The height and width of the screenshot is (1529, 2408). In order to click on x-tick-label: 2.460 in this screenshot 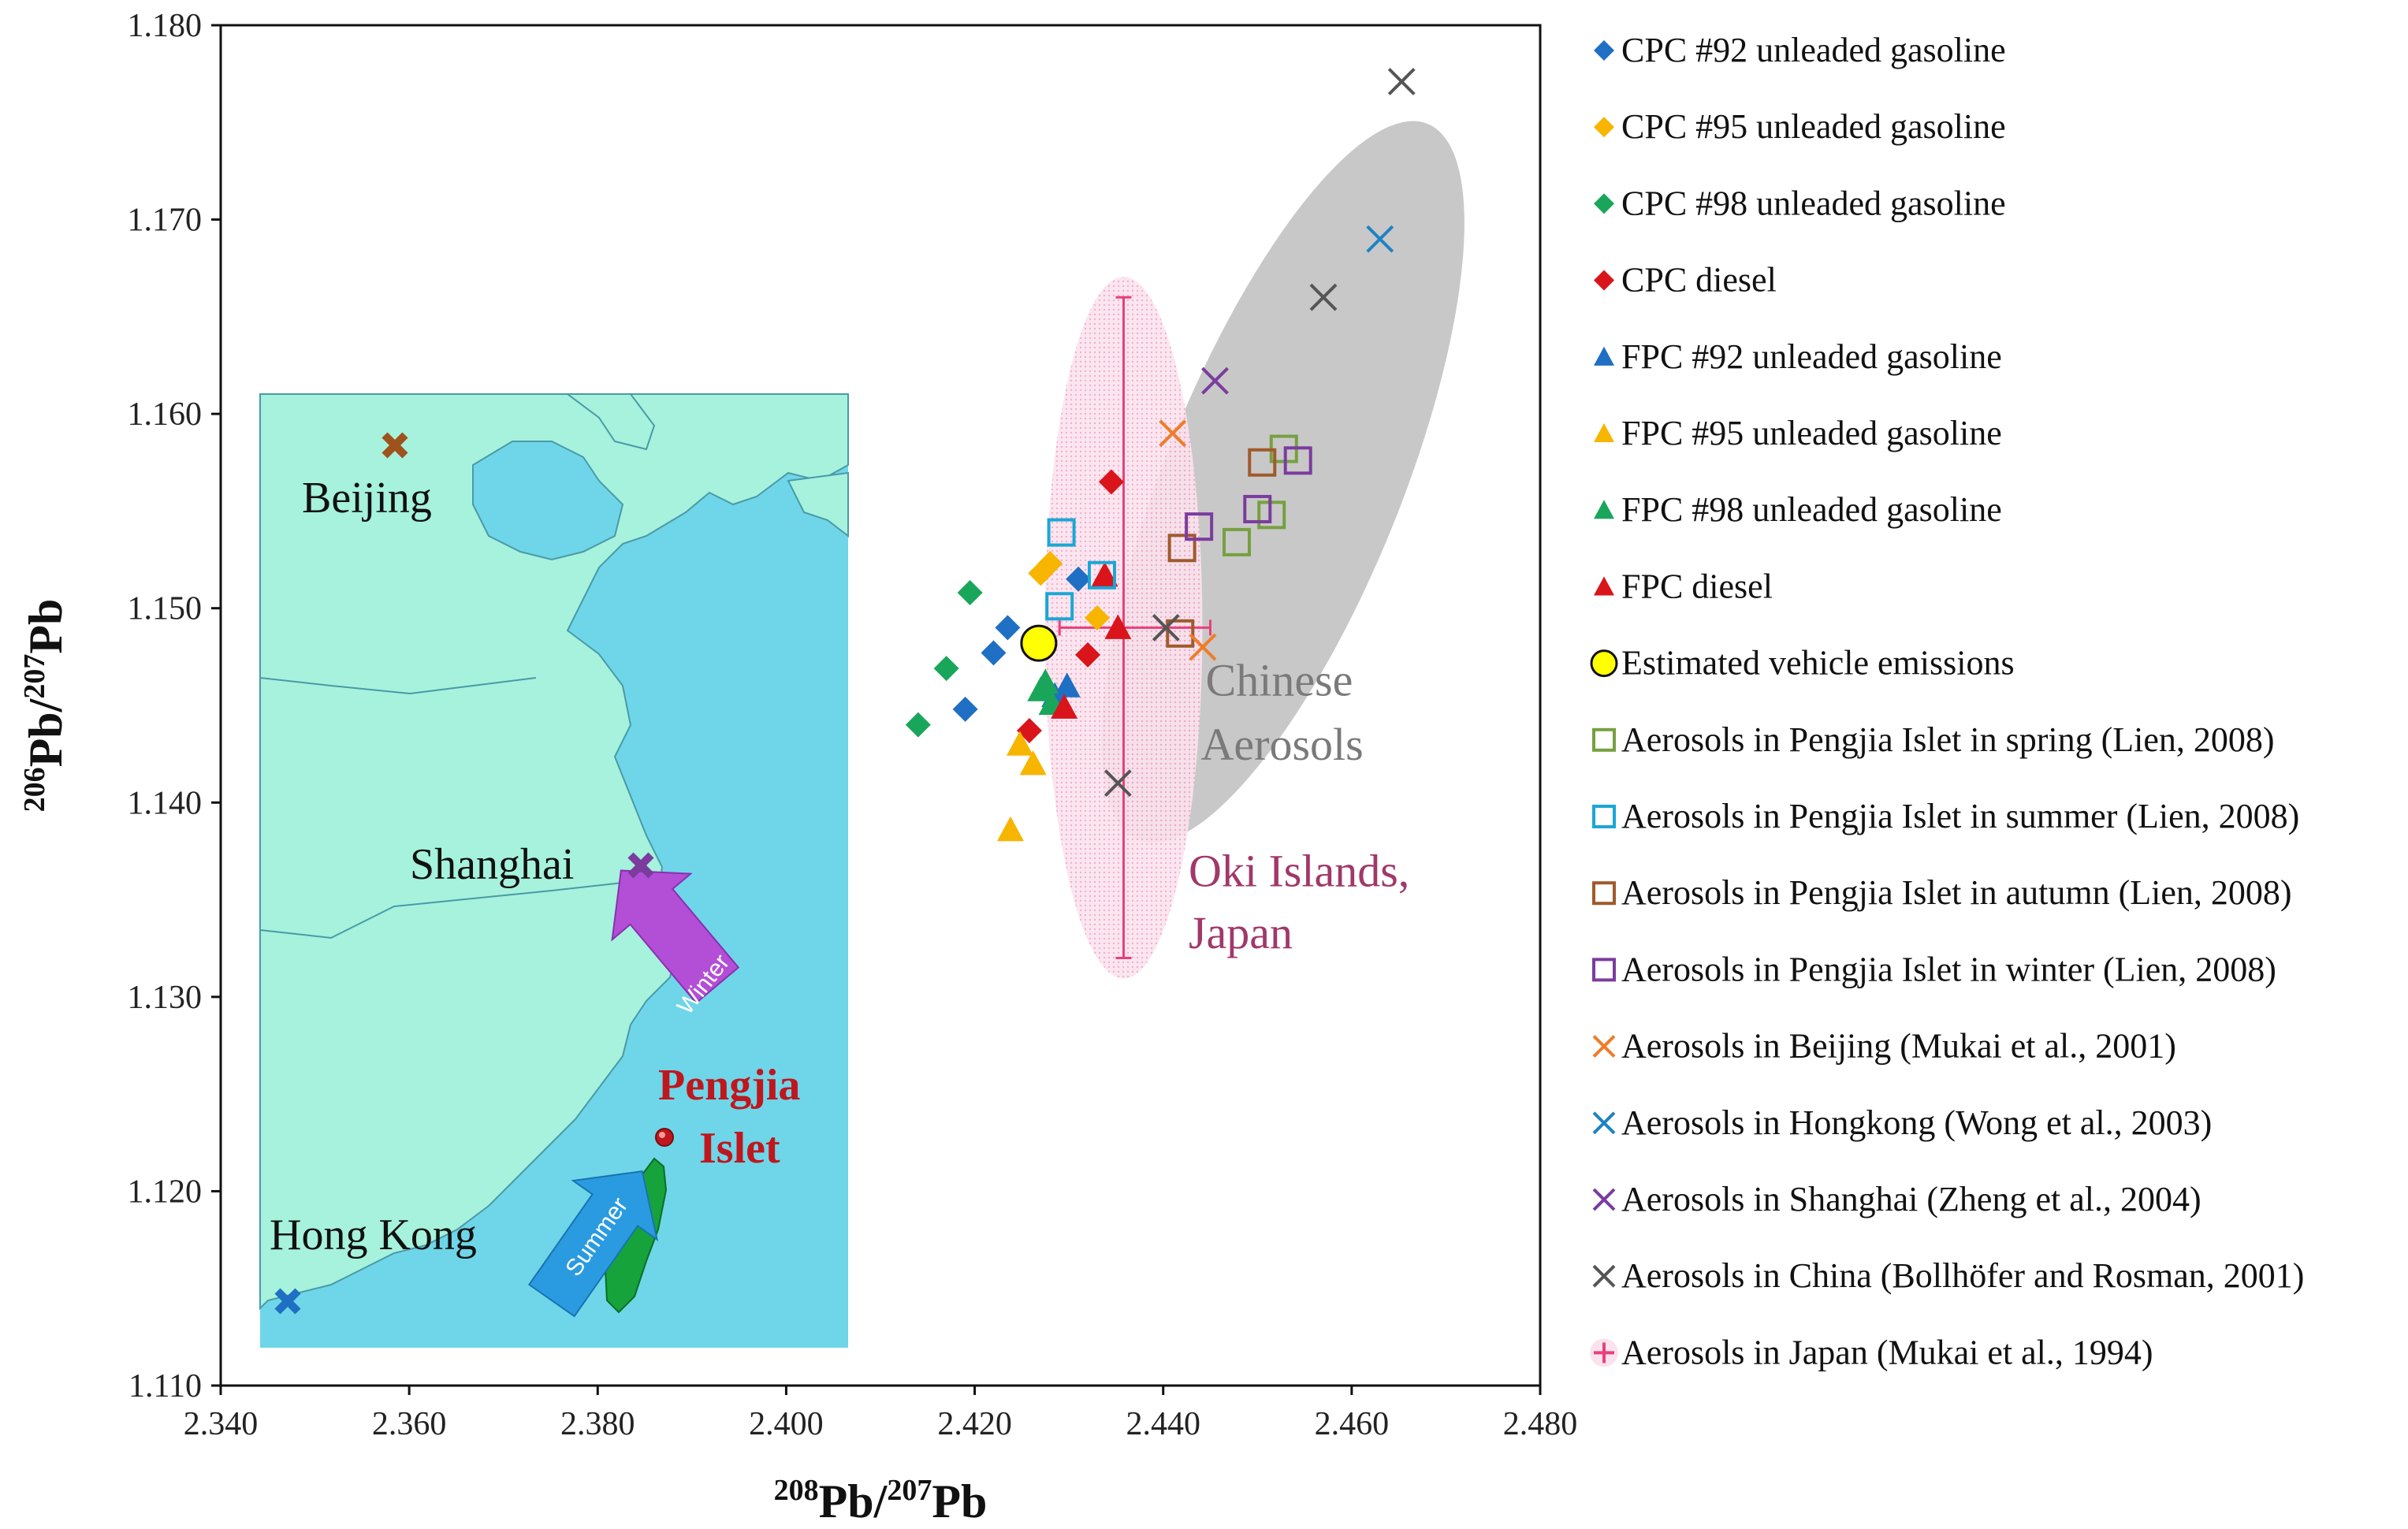, I will do `click(1352, 1424)`.